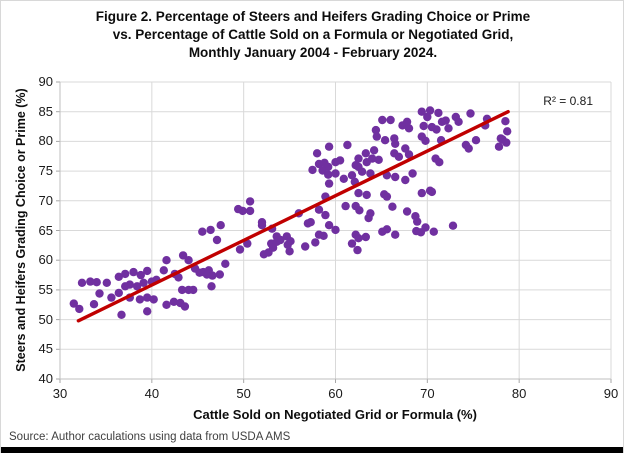 The width and height of the screenshot is (624, 453). I want to click on y-tick-label: 65, so click(45, 230).